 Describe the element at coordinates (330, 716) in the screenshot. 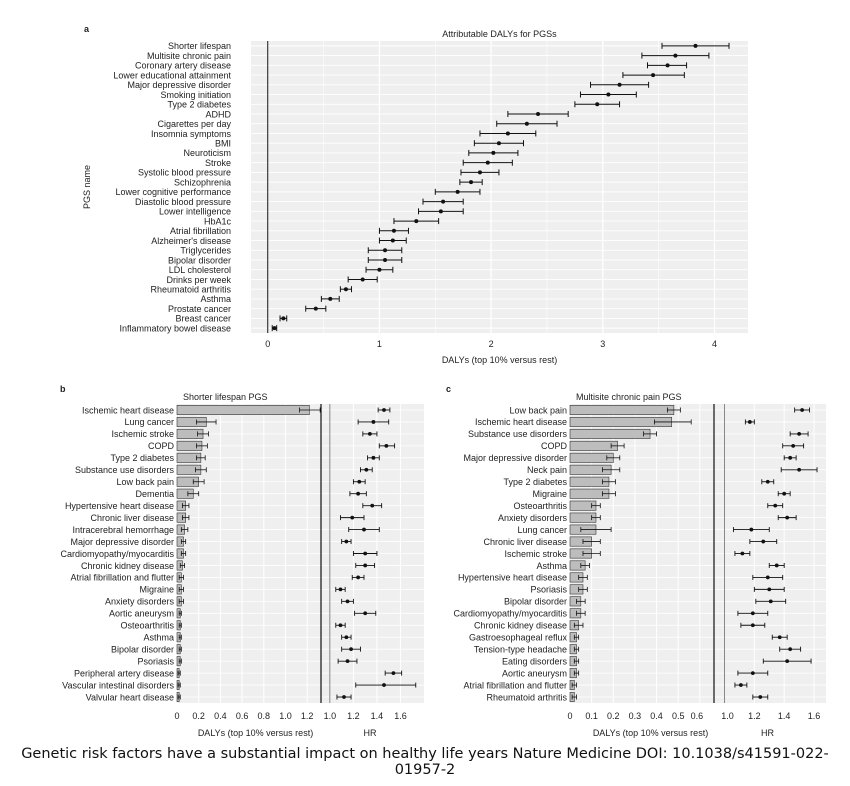

I see `hr-x-tick-label: 1.0` at that location.